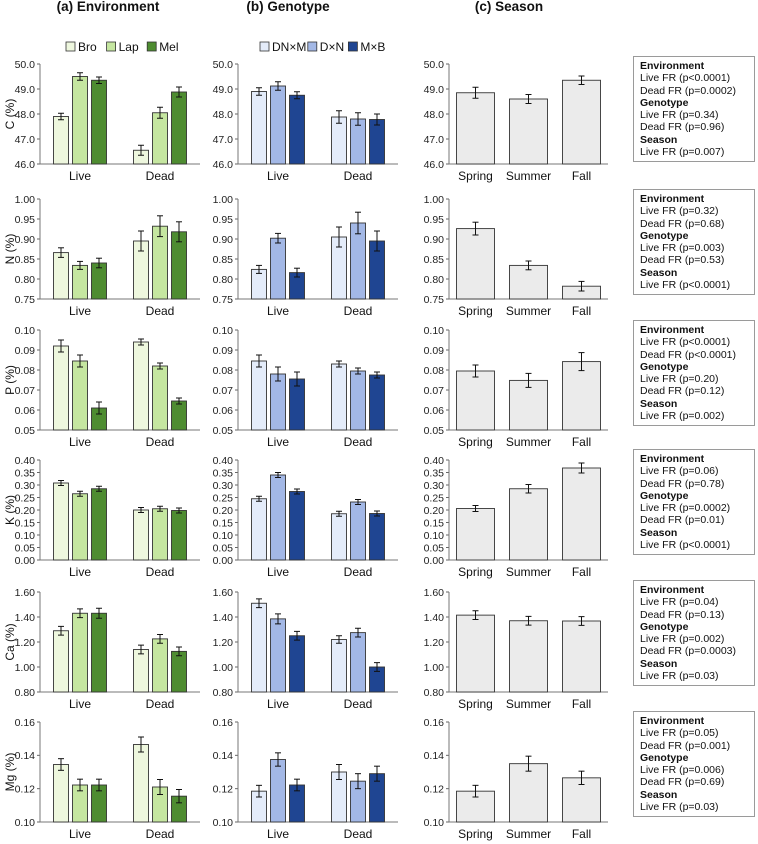  Describe the element at coordinates (107, 256) in the screenshot. I see `panel-N-environment: 0.75 0.80 0.85 0.90 0.95 1.00 Live Dead` at that location.